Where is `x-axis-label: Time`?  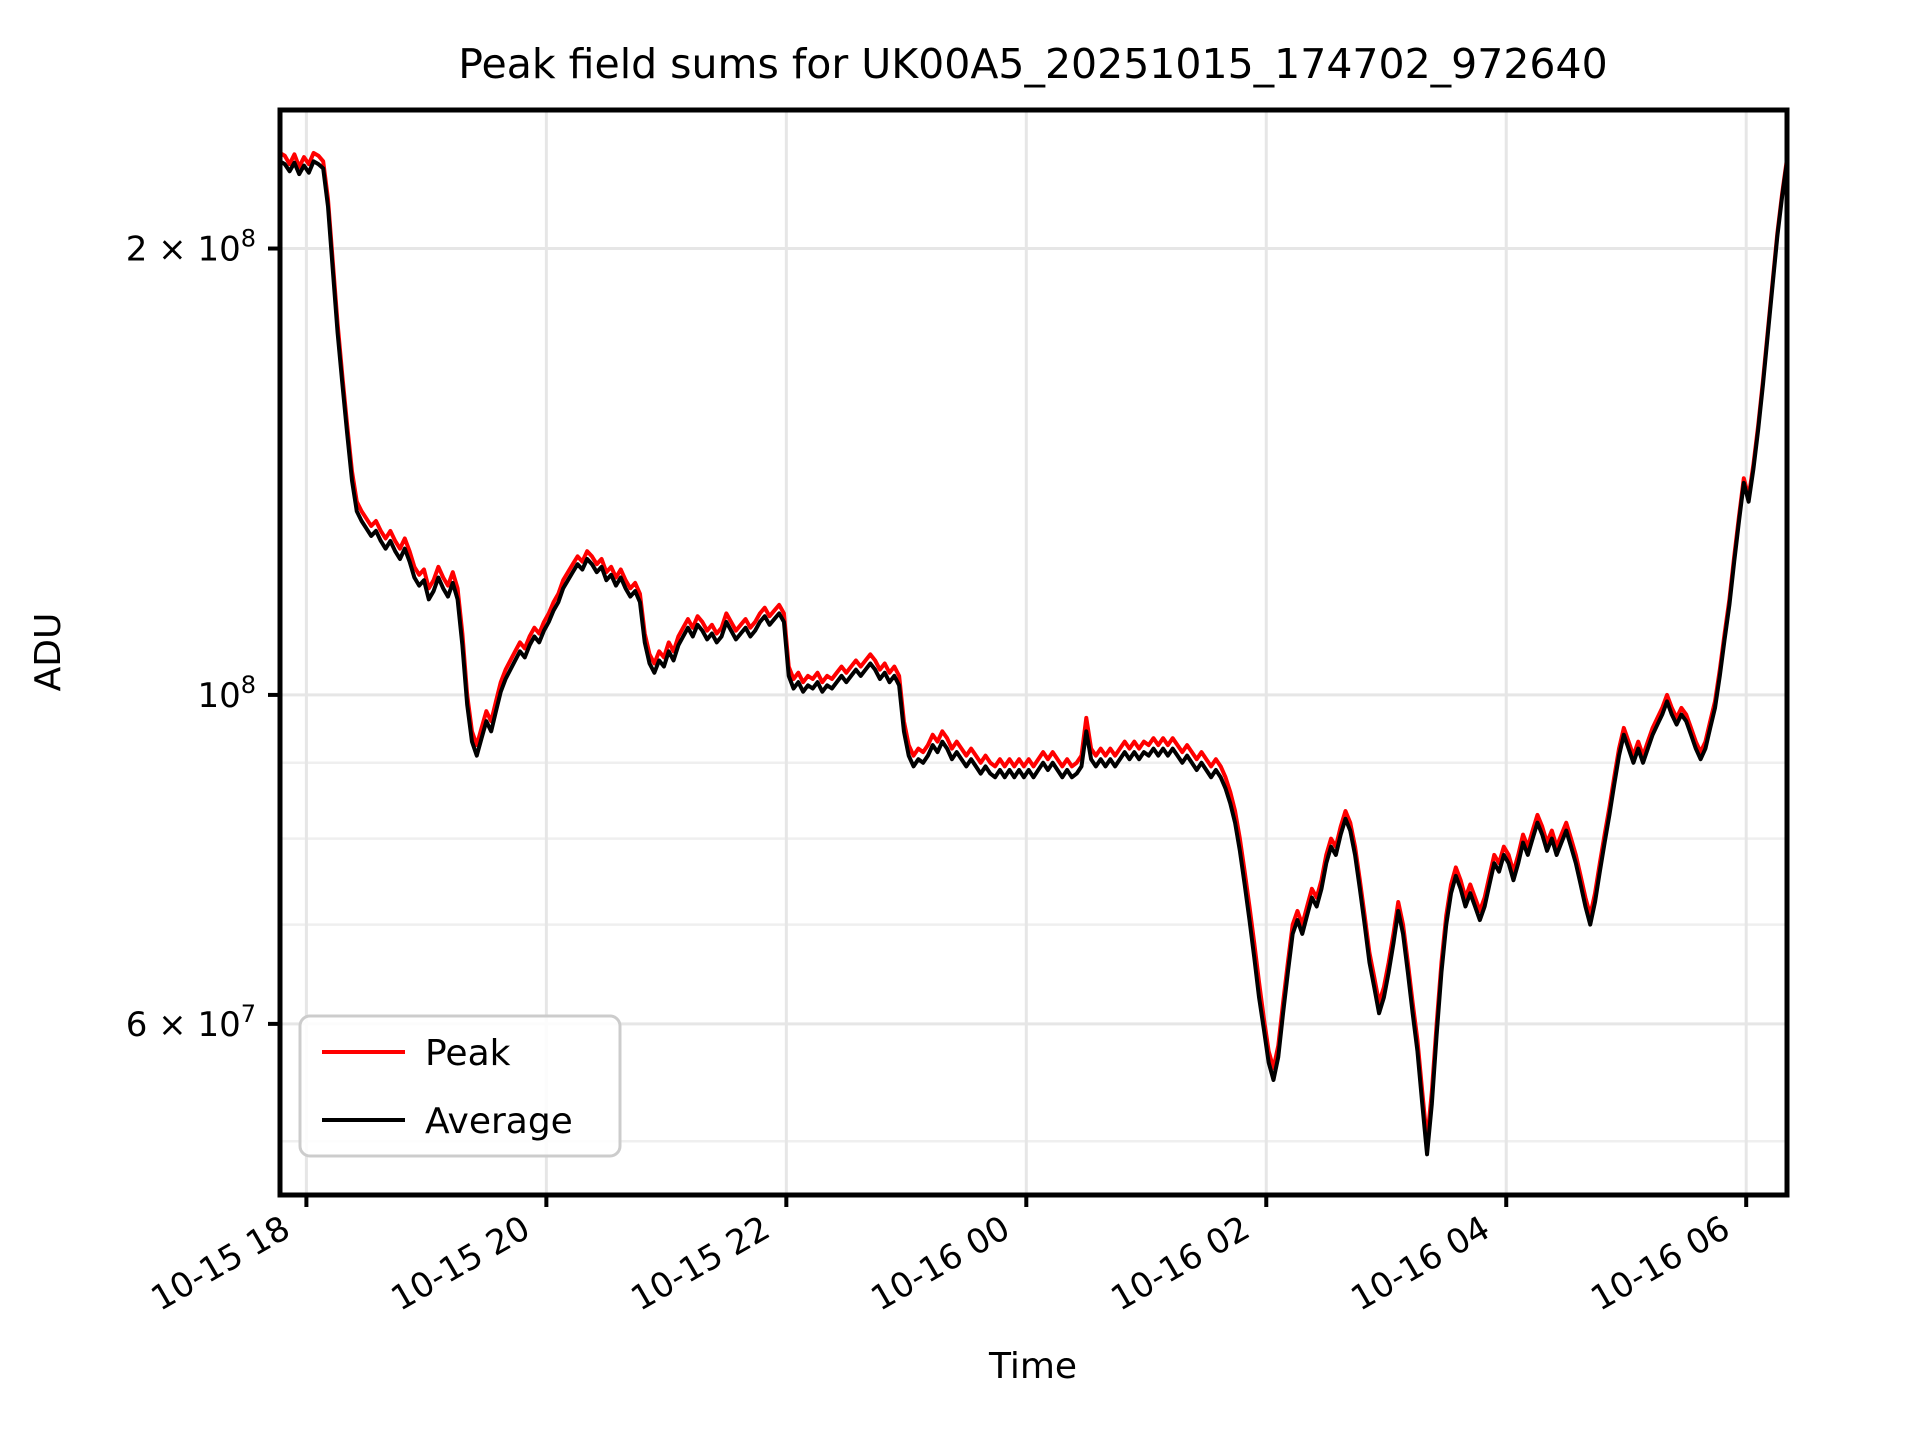 x-axis-label: Time is located at coordinates (1032, 1366).